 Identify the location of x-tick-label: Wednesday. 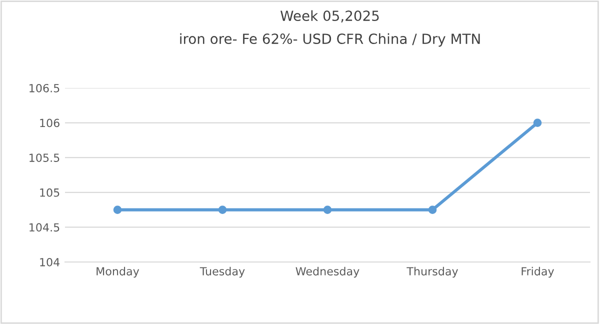
(328, 272).